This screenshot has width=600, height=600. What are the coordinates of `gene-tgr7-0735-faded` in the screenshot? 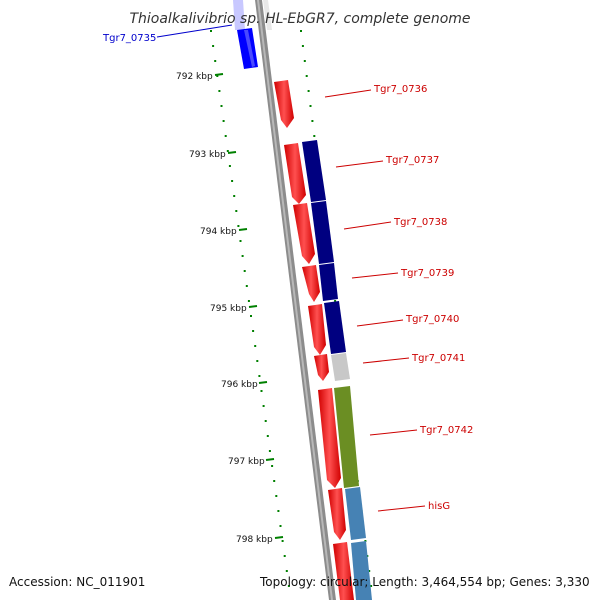 It's located at (239, 15).